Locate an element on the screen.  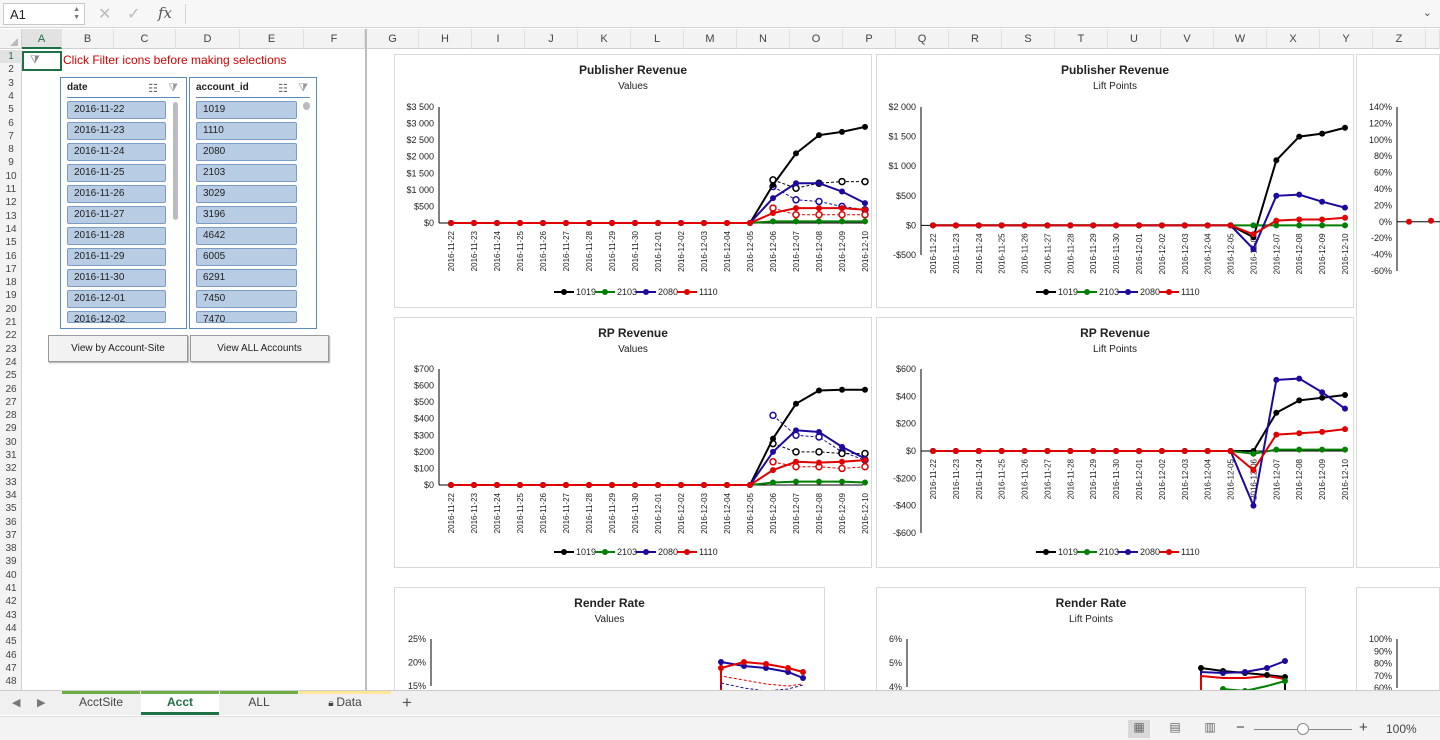
page-break-view-icon: ▥ is located at coordinates (1210, 727).